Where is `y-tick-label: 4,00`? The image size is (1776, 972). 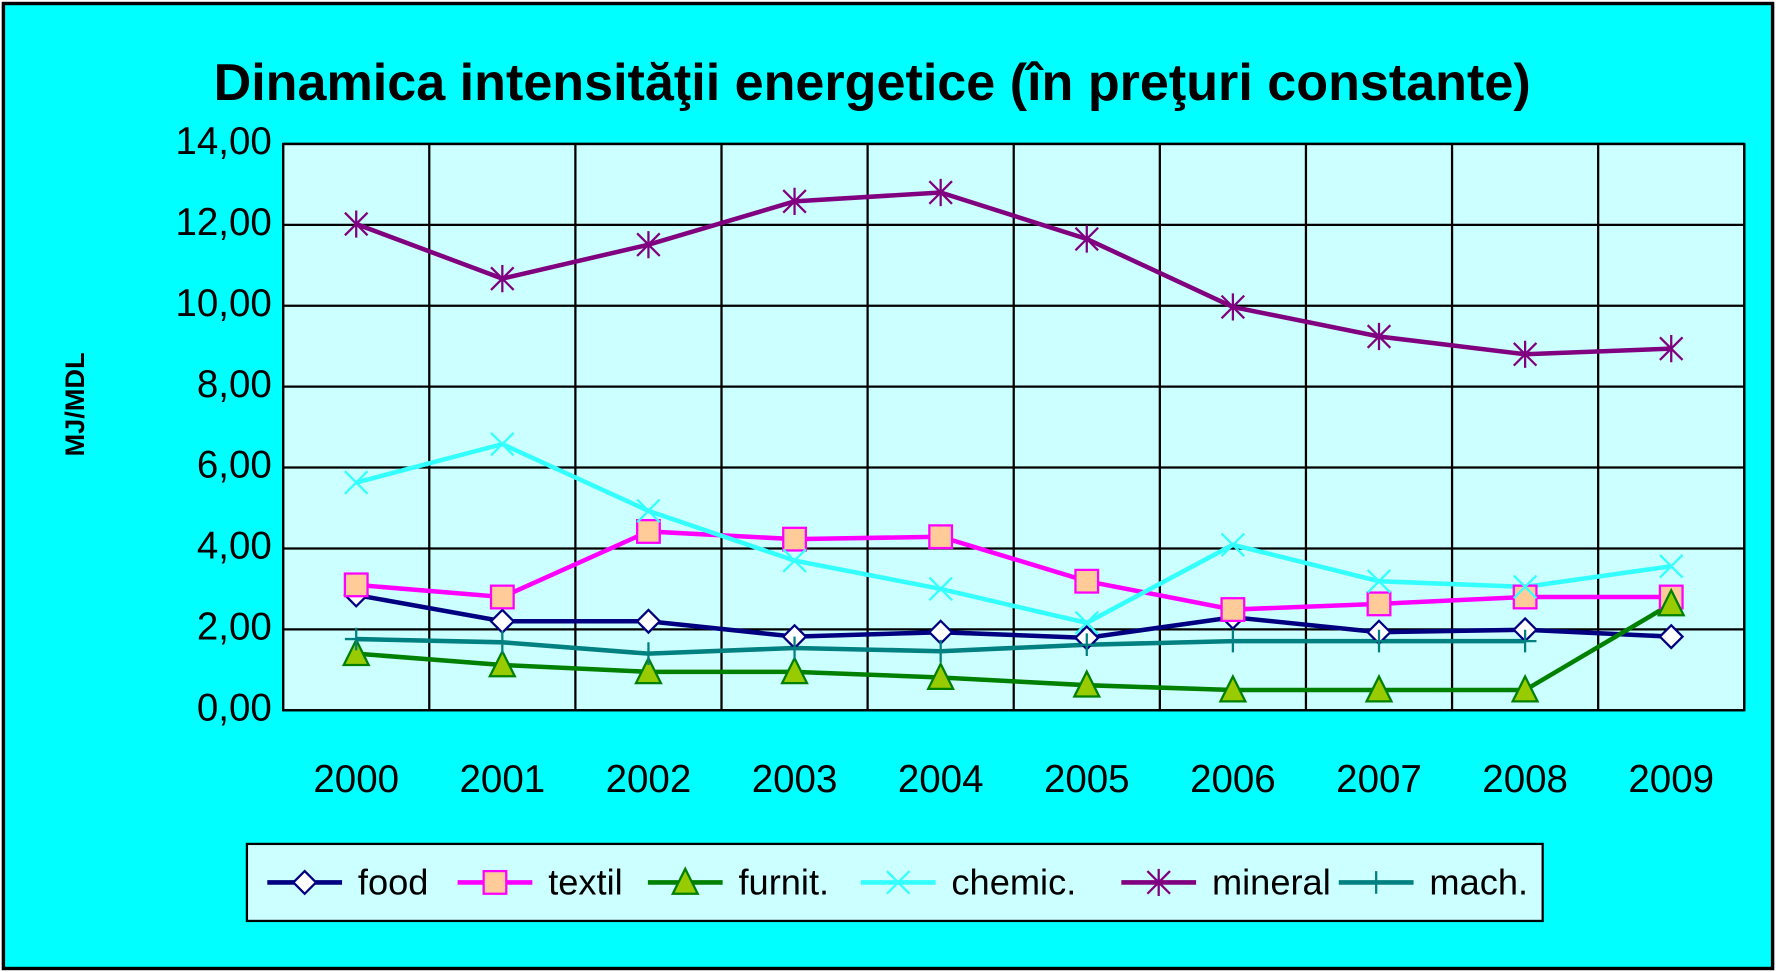 y-tick-label: 4,00 is located at coordinates (234, 546).